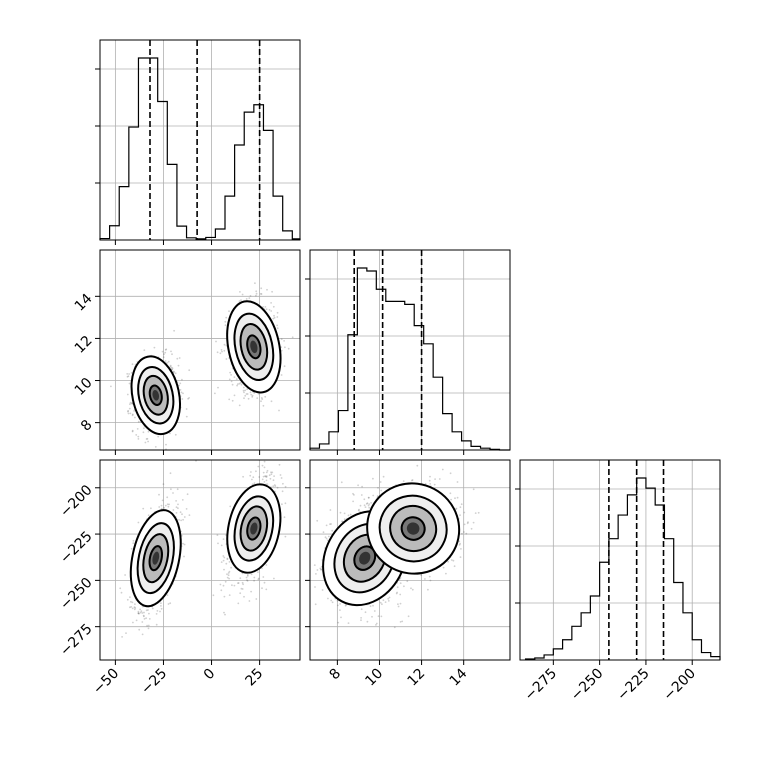  Describe the element at coordinates (210, 675) in the screenshot. I see `x-tick-label: 0` at that location.